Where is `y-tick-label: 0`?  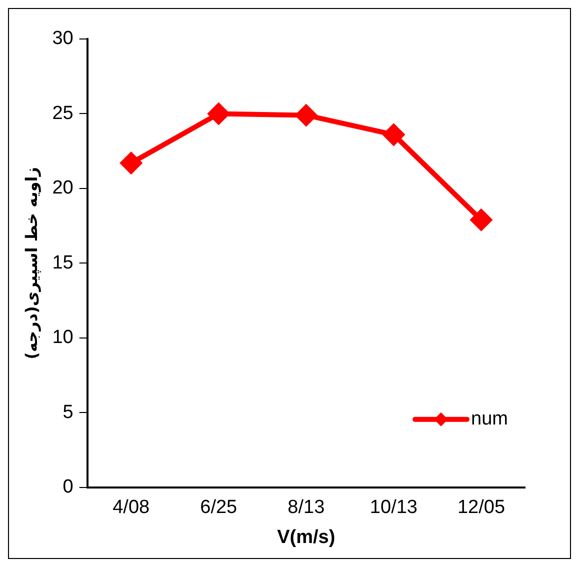
y-tick-label: 0 is located at coordinates (68, 487).